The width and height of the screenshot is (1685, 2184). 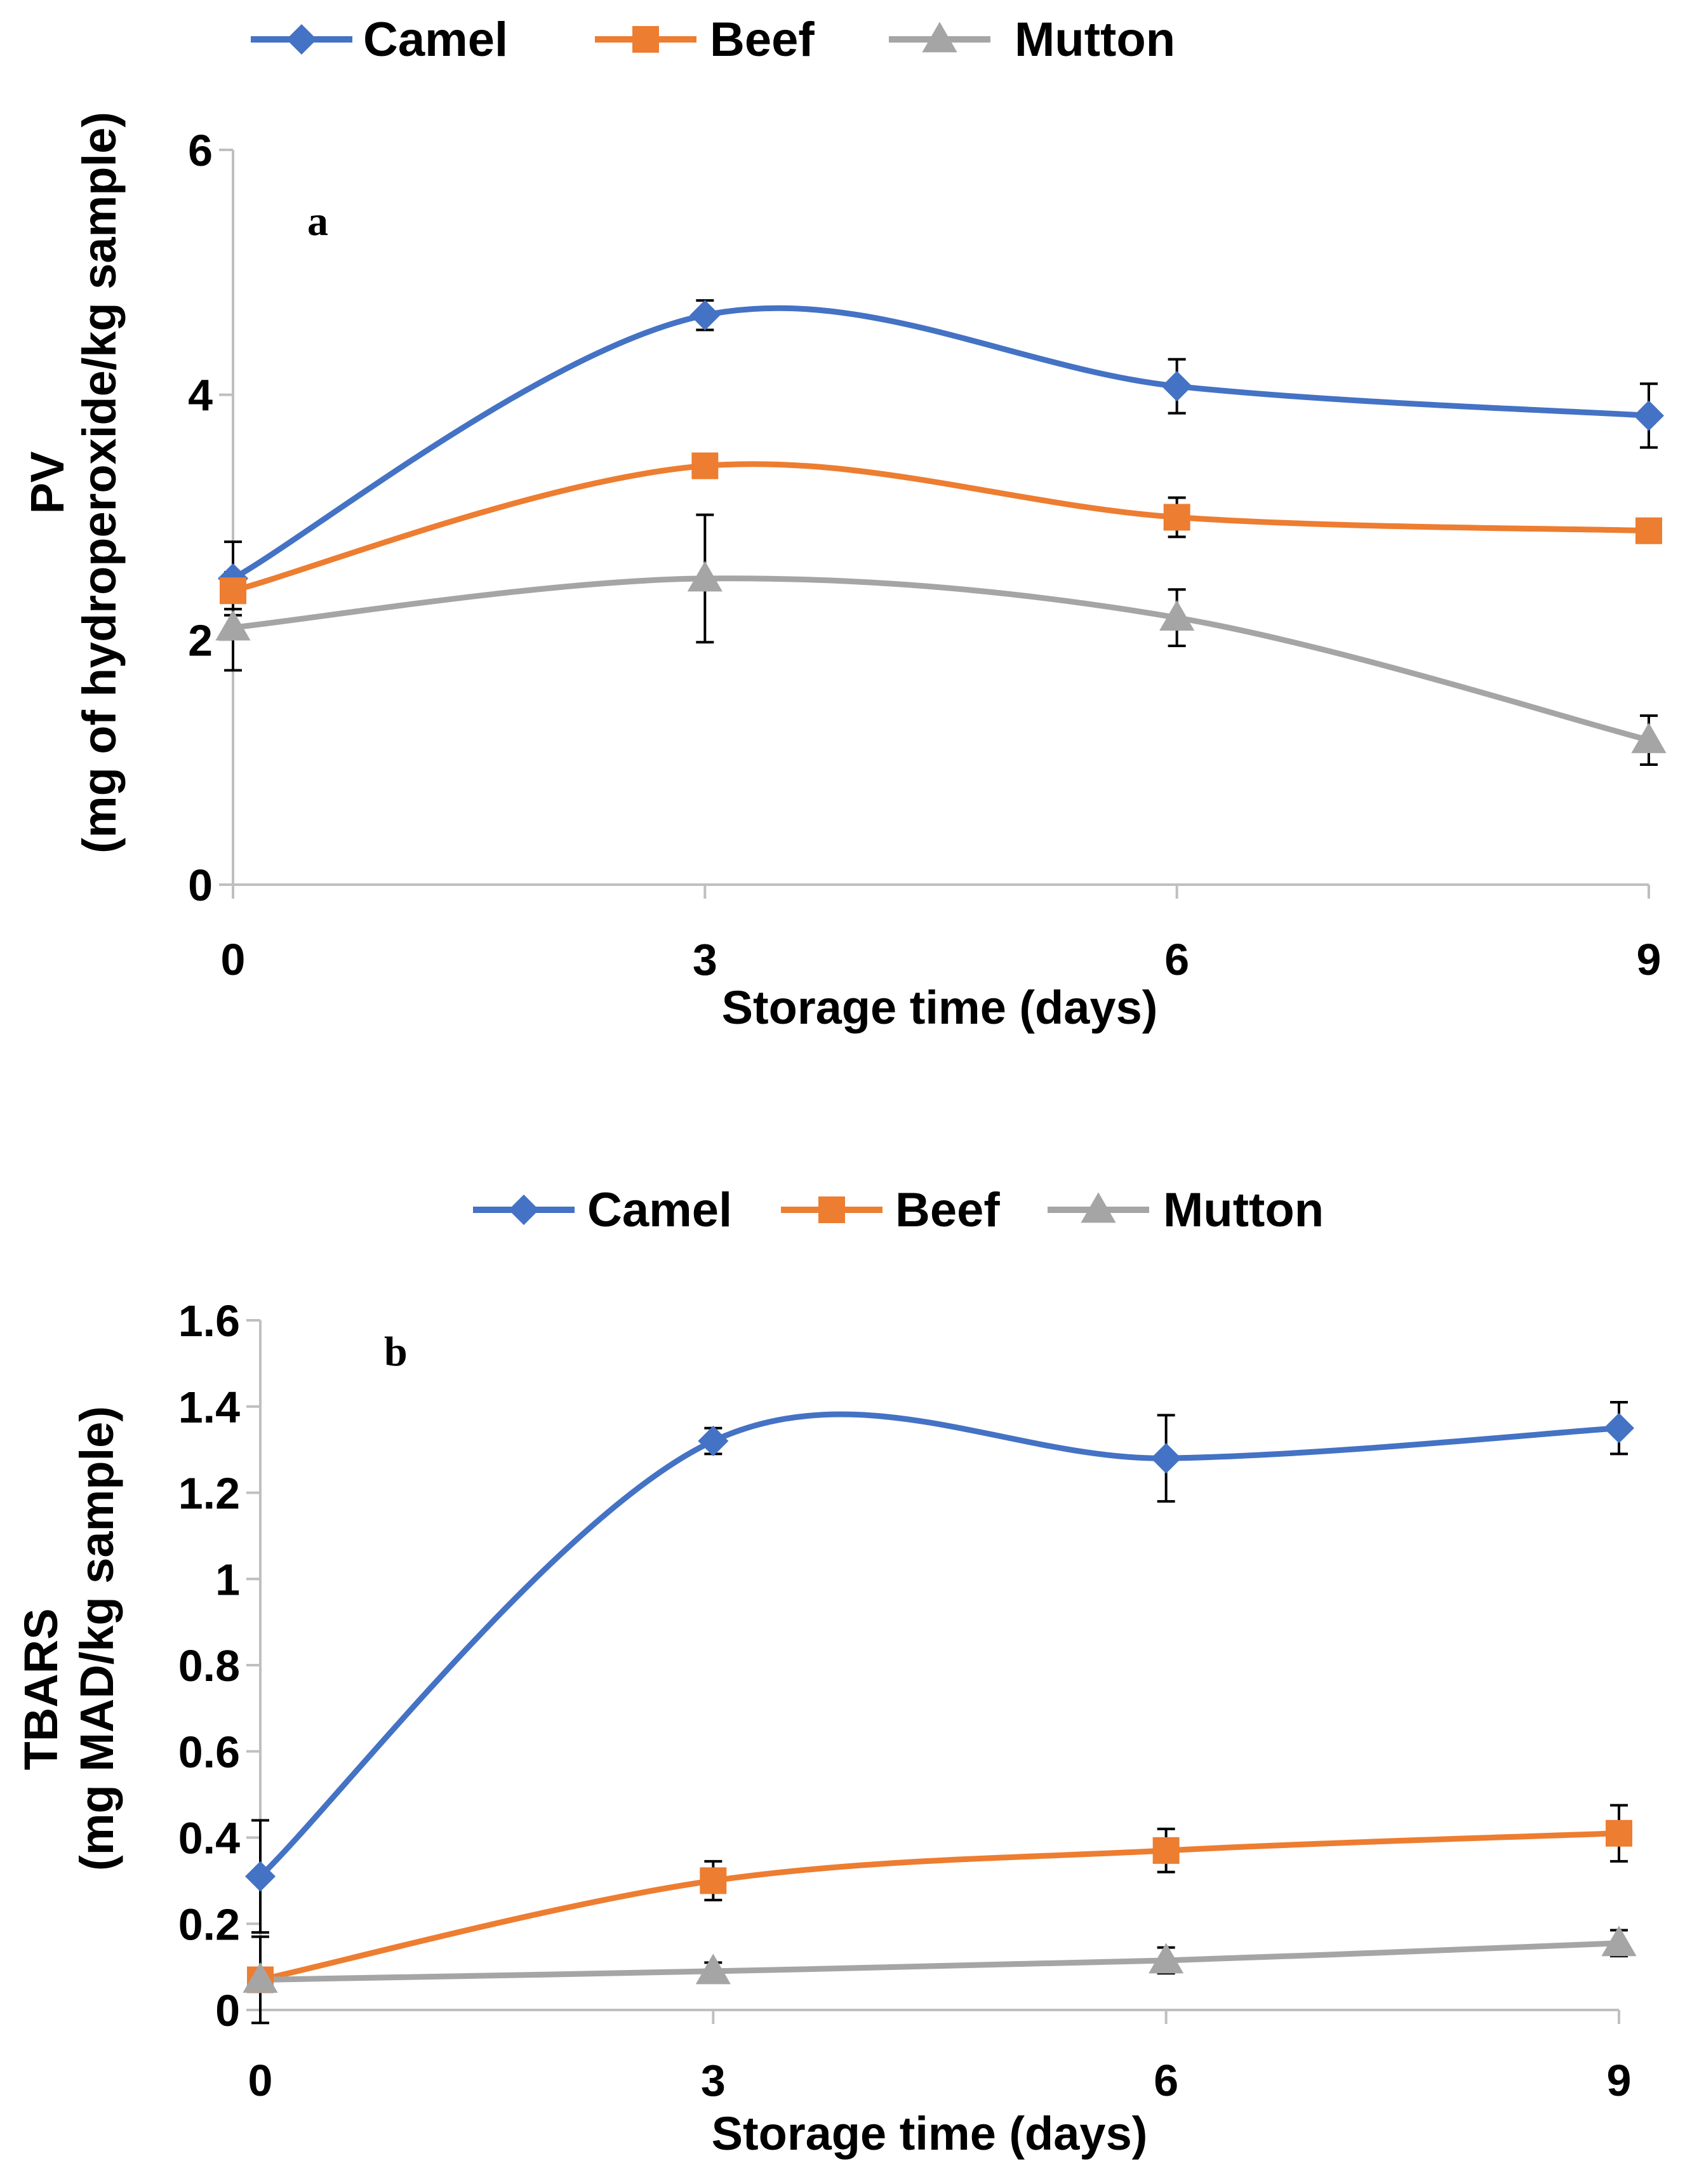 What do you see at coordinates (941, 443) in the screenshot?
I see `series-line-camel` at bounding box center [941, 443].